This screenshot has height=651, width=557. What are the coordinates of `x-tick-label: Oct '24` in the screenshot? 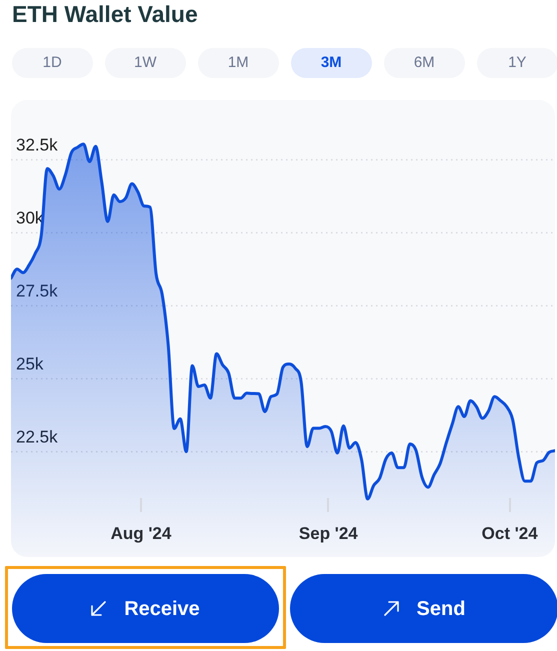 It's located at (510, 533).